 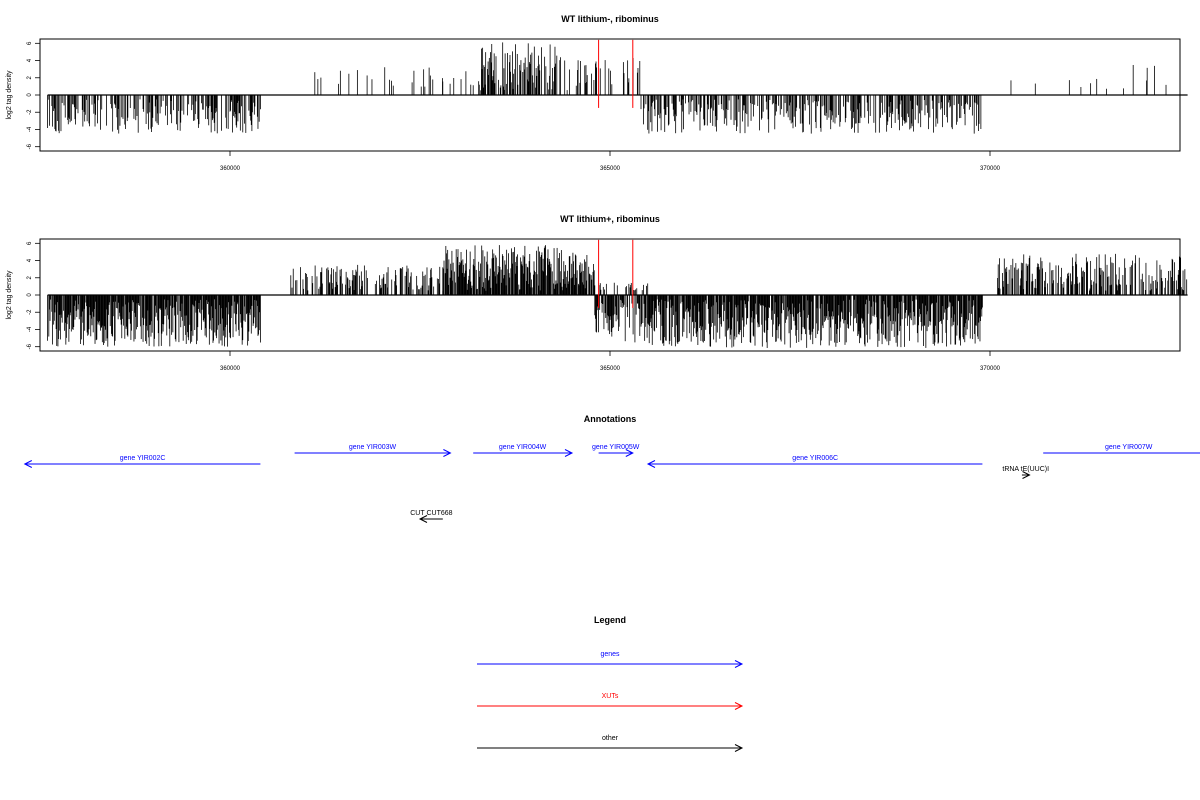 I want to click on panel-1-title: WT lithium-, ribominus, so click(x=610, y=19).